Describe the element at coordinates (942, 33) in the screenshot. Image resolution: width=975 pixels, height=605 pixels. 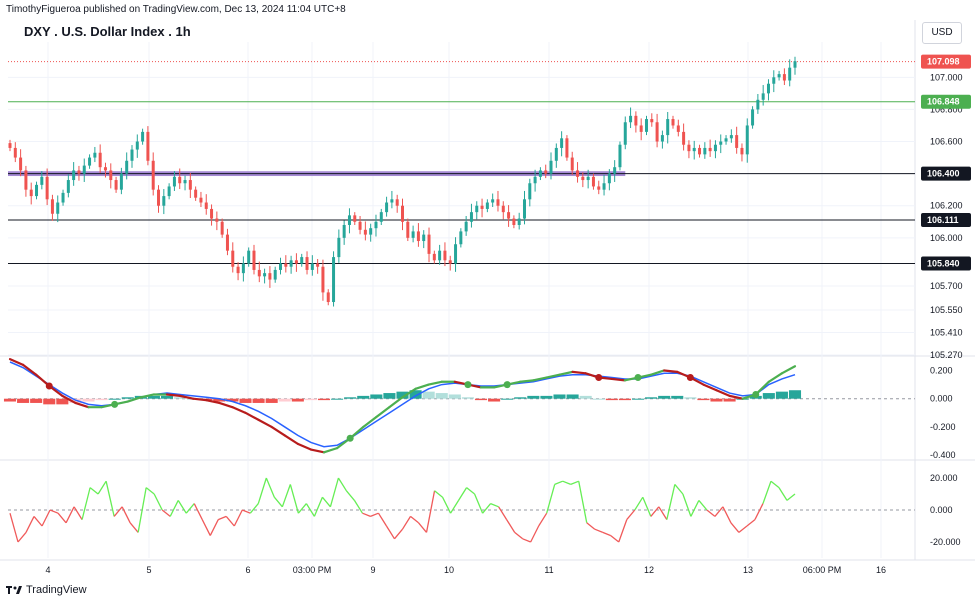
I see `currency-button: USD` at that location.